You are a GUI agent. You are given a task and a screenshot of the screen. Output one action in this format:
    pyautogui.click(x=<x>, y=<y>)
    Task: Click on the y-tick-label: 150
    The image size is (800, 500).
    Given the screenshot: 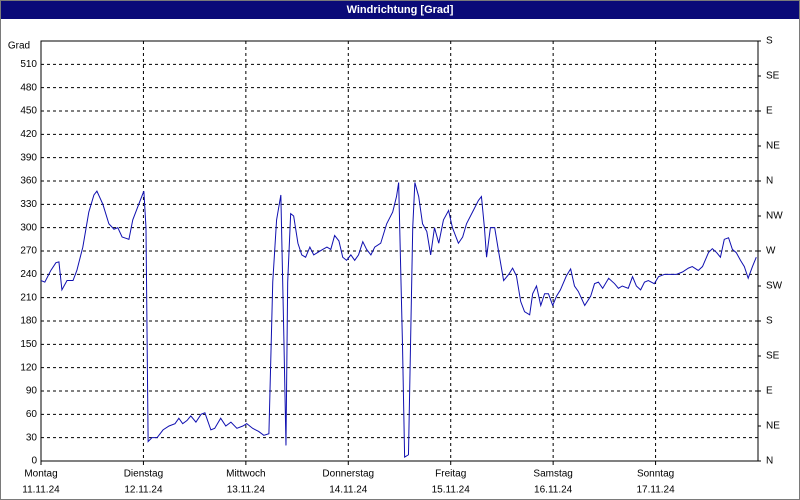 What is the action you would take?
    pyautogui.click(x=28, y=344)
    